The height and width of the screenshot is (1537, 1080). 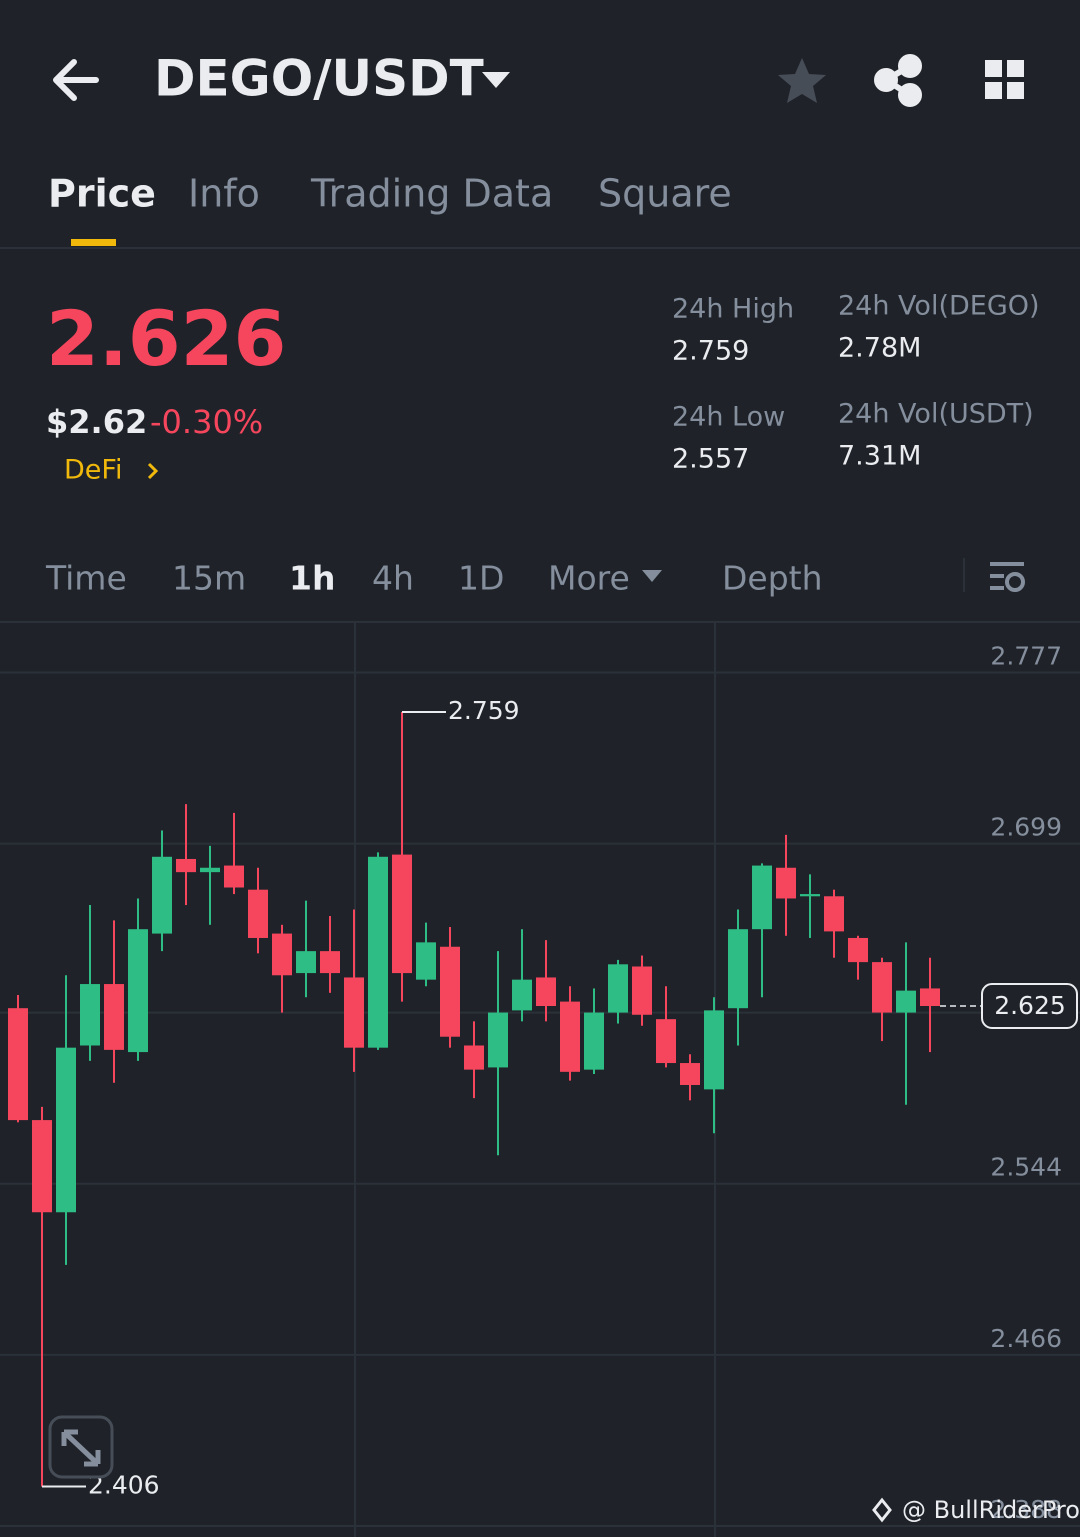 I want to click on expand-button, so click(x=81, y=1447).